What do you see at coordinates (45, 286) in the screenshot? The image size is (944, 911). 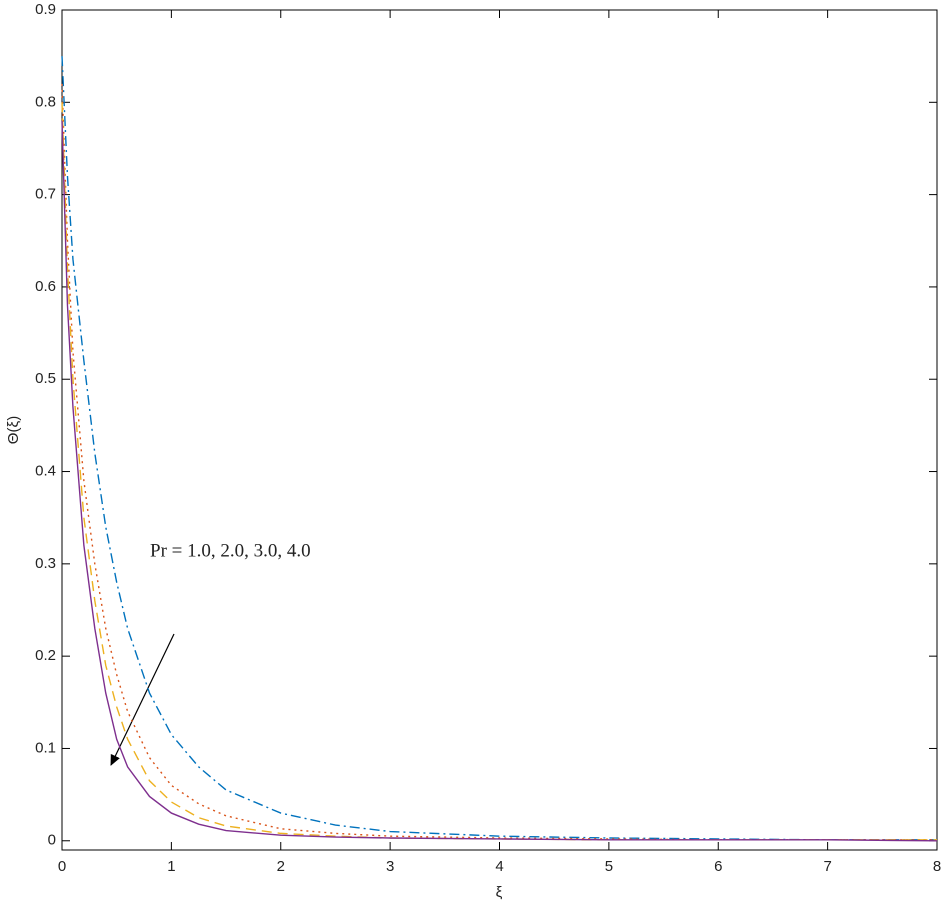 I see `y-tick-label: 0.6` at bounding box center [45, 286].